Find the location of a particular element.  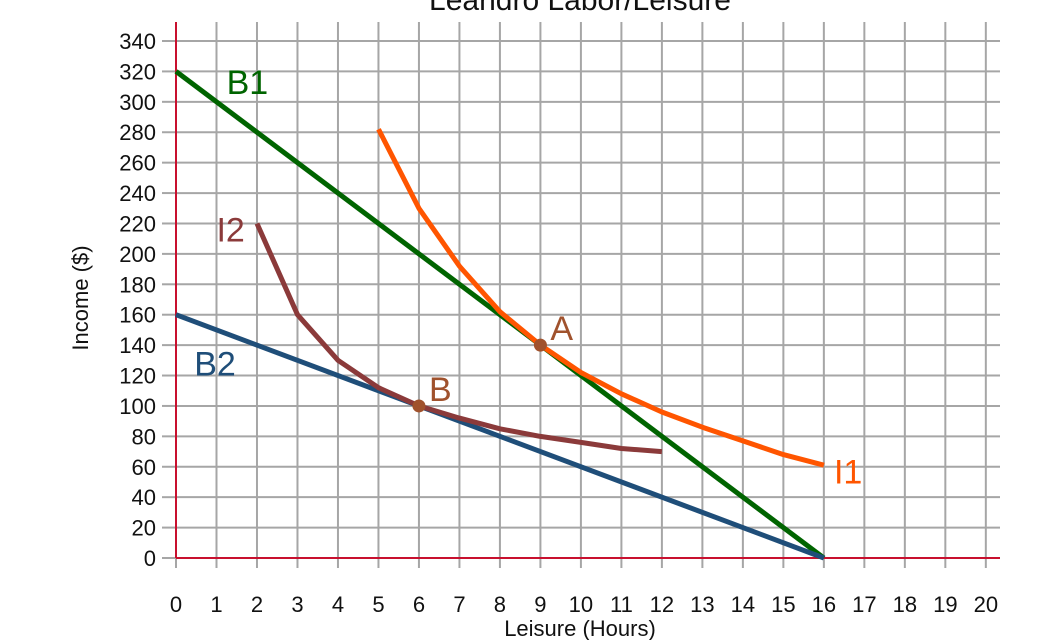

y-tick-label: 20 is located at coordinates (144, 528).